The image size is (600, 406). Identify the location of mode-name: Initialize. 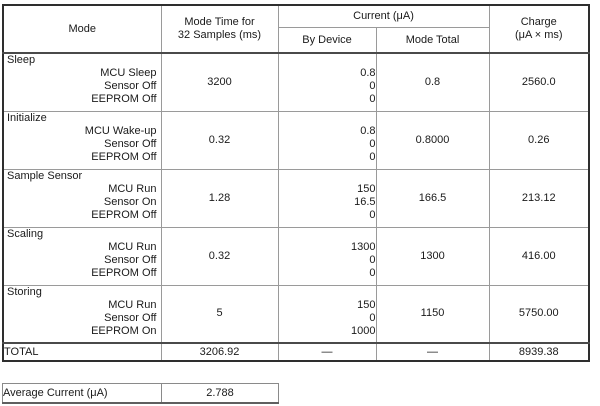
(27, 117).